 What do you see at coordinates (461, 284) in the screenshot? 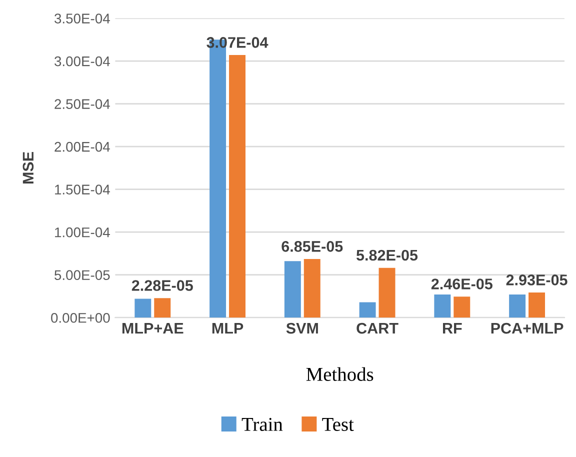
I see `data-label: 2.46E-05` at bounding box center [461, 284].